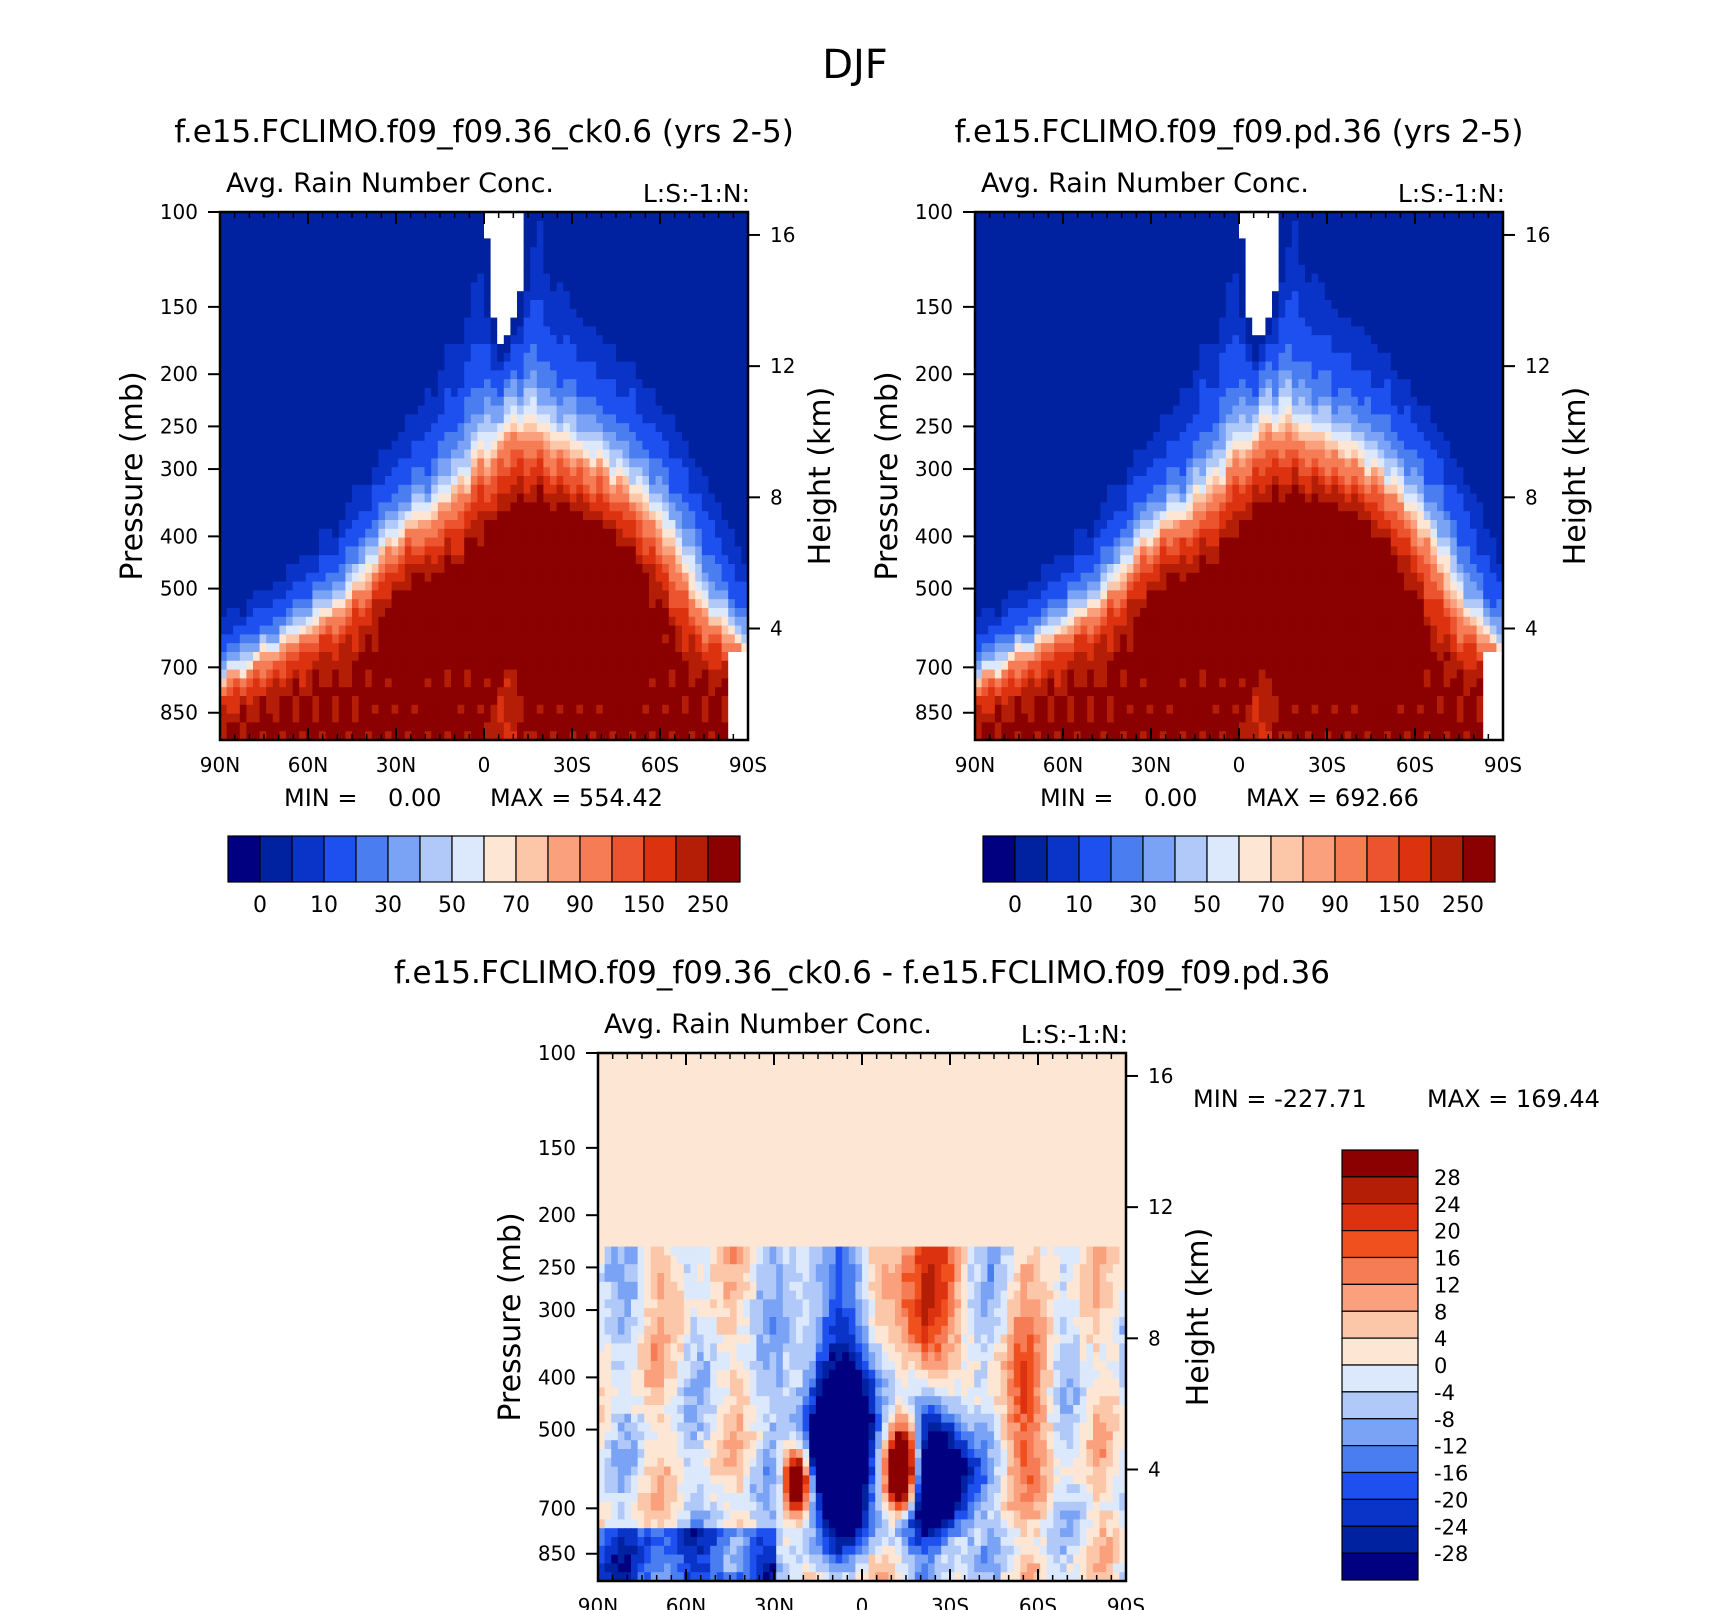 The width and height of the screenshot is (1710, 1610). What do you see at coordinates (644, 905) in the screenshot?
I see `colorbar-label: 150` at bounding box center [644, 905].